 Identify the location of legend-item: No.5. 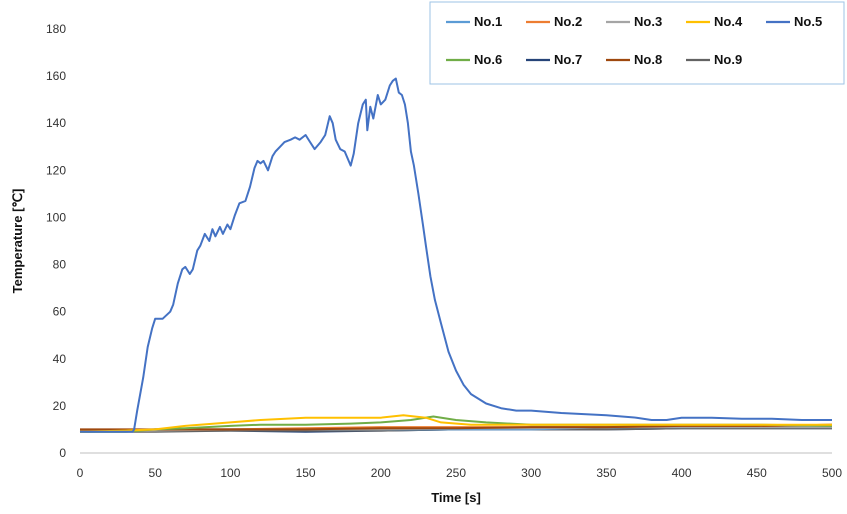
(794, 21).